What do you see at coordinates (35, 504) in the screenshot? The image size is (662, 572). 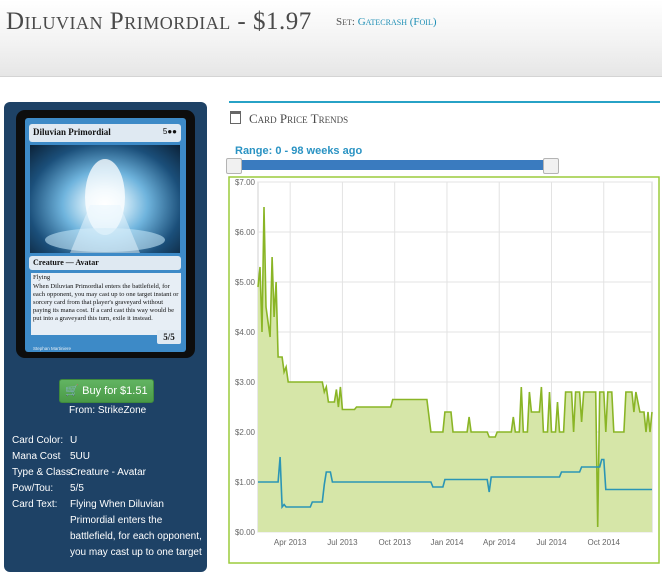 I see `detail-label-text: Card Text:` at bounding box center [35, 504].